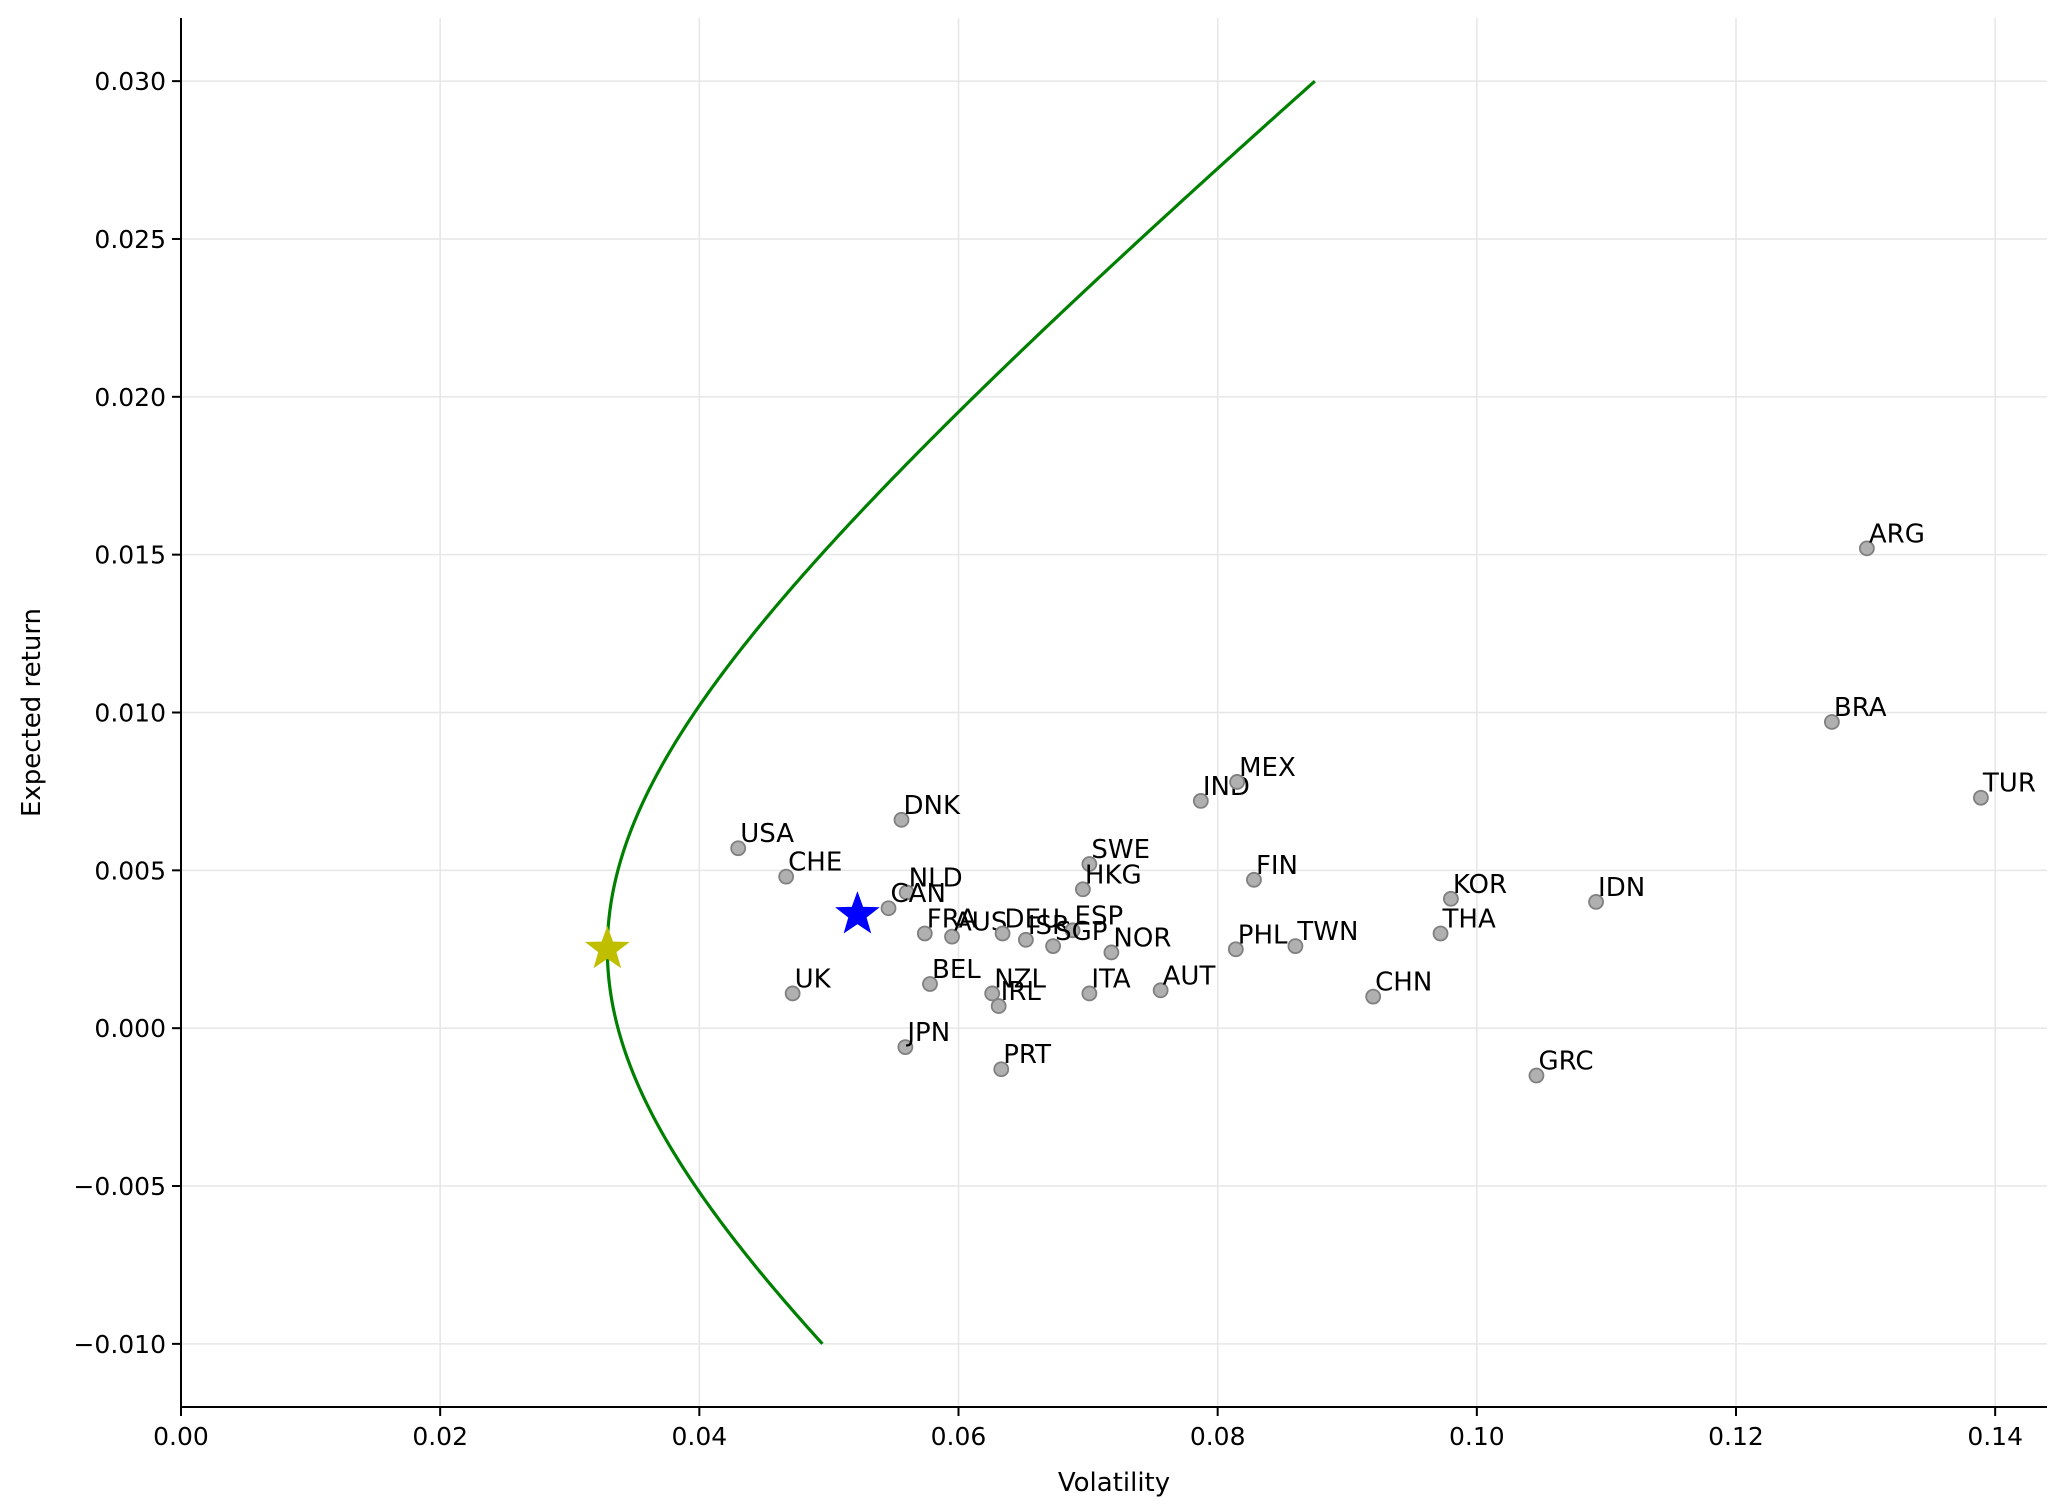 The height and width of the screenshot is (1512, 2061). What do you see at coordinates (130, 870) in the screenshot?
I see `y-tick-label: 0.005` at bounding box center [130, 870].